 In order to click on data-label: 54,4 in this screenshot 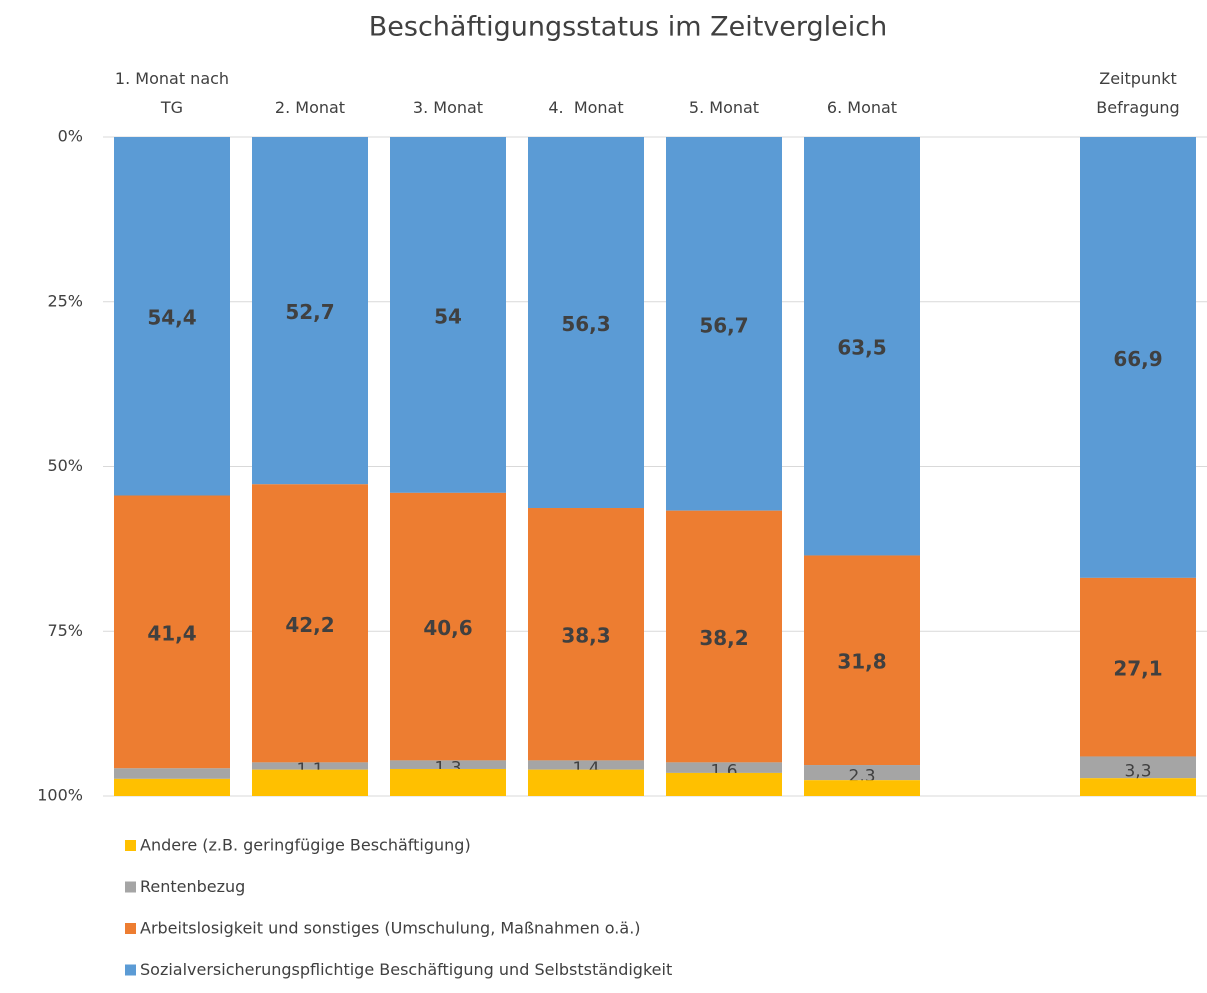, I will do `click(171, 318)`.